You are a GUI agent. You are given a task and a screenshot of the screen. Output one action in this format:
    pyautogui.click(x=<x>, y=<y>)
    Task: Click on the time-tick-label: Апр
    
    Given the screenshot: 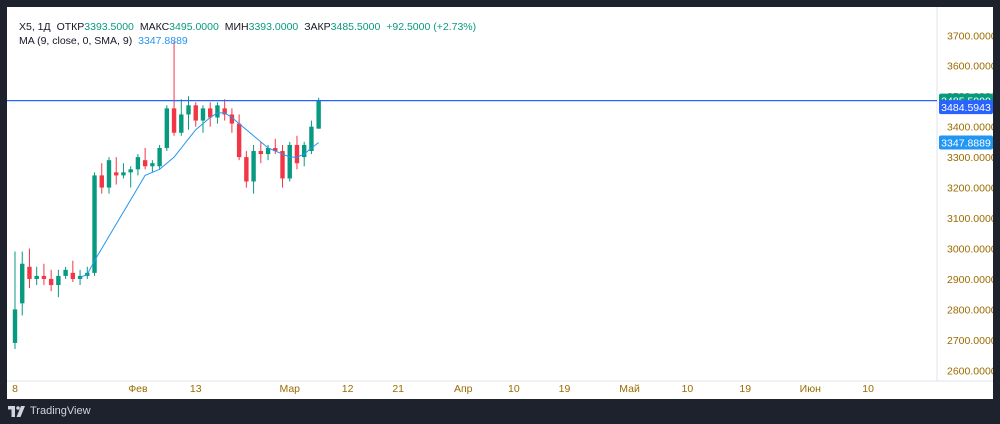 What is the action you would take?
    pyautogui.click(x=463, y=389)
    